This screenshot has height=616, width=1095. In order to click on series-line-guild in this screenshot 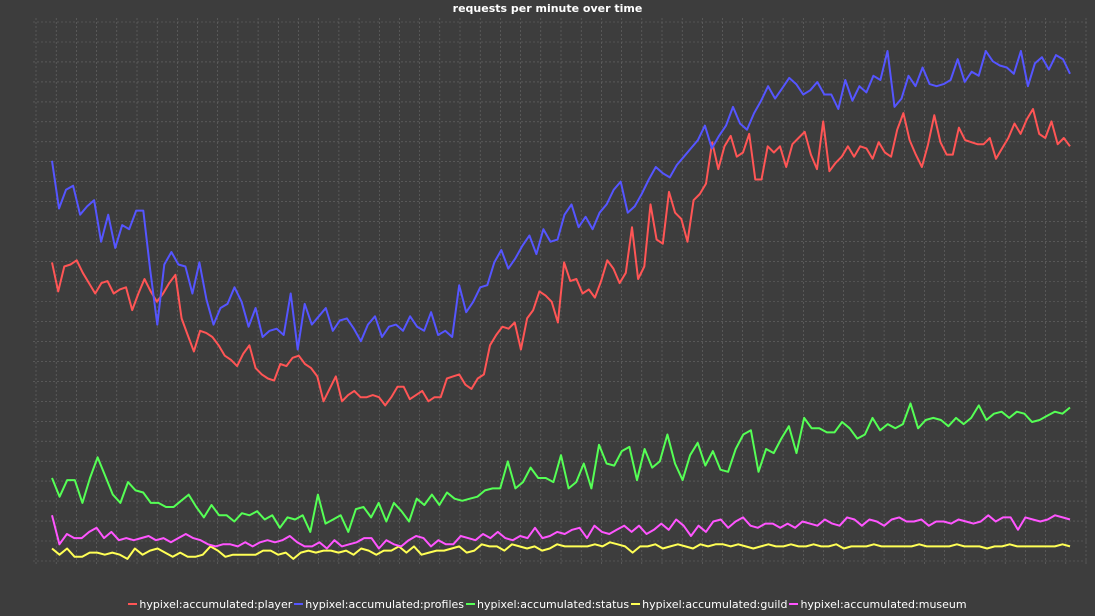, I will do `click(561, 550)`.